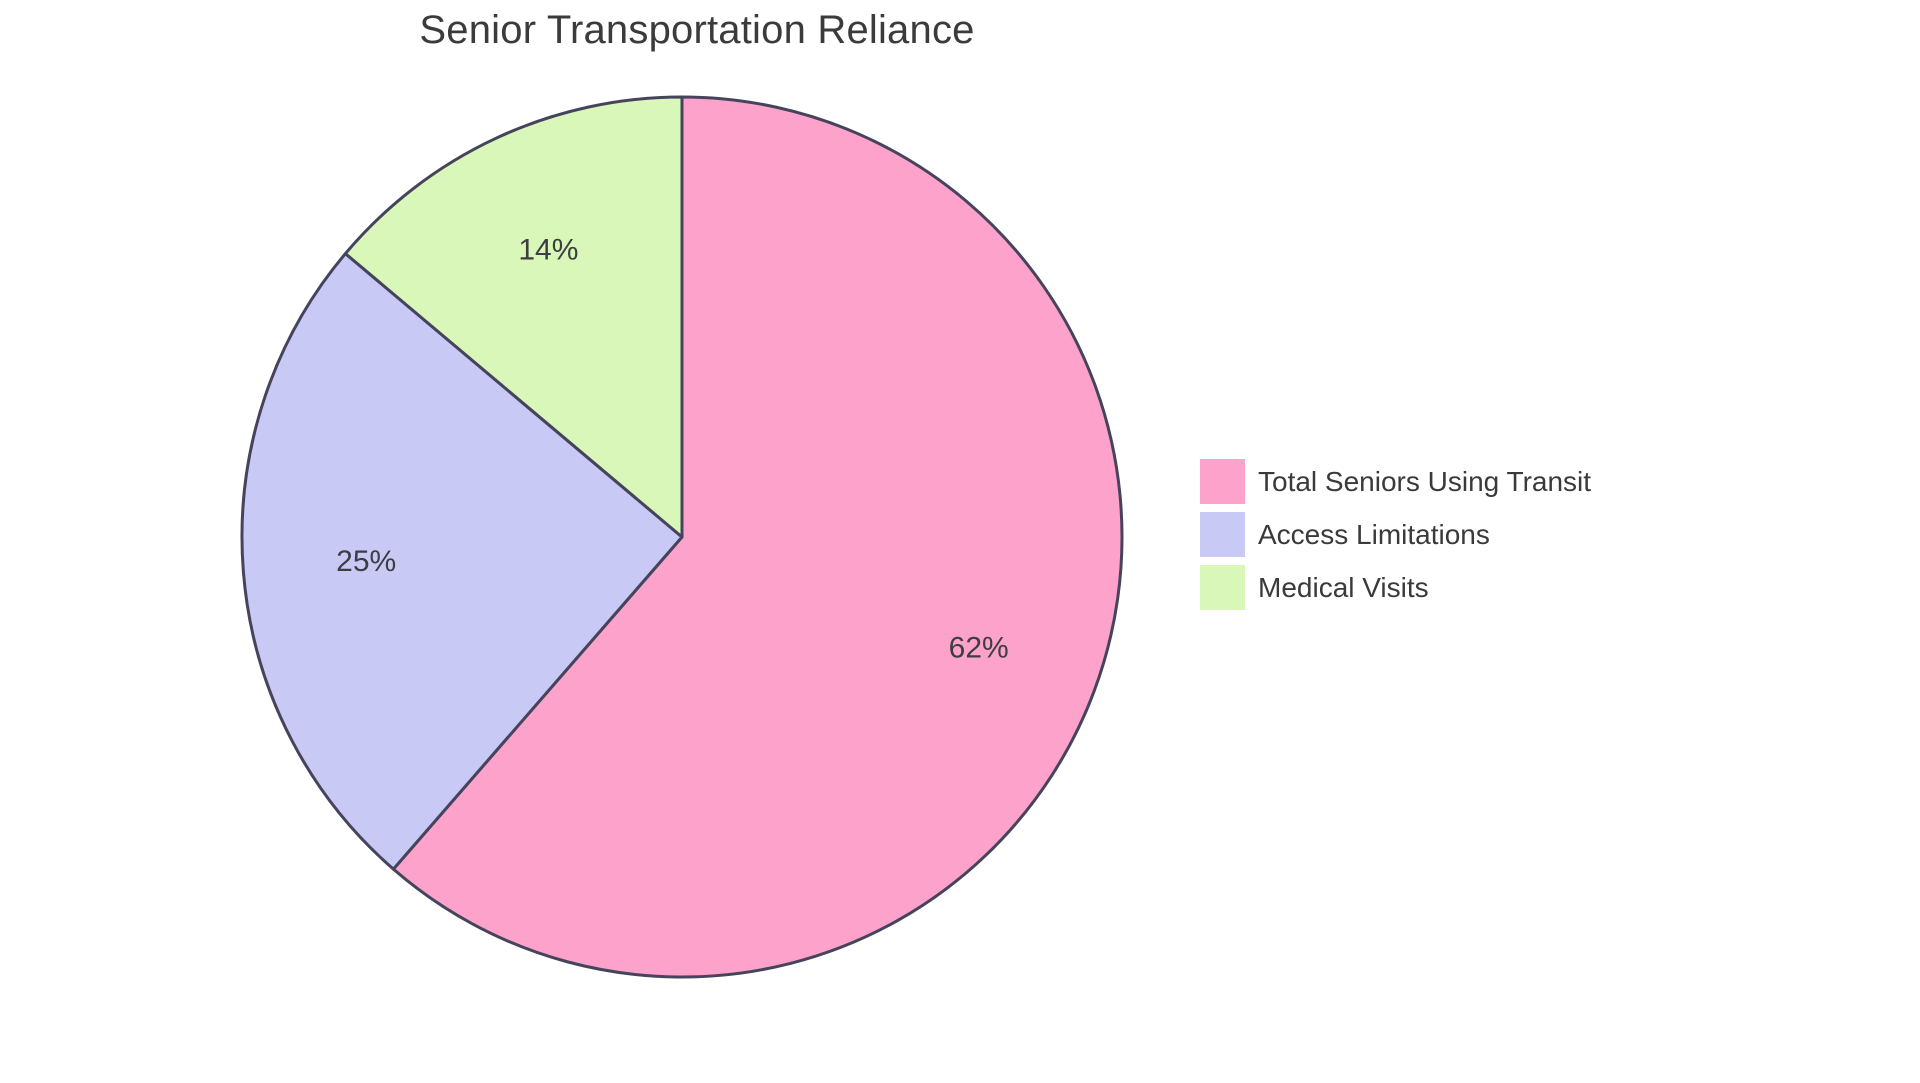 The image size is (1920, 1083). I want to click on pie-slice-medical-visits, so click(513, 317).